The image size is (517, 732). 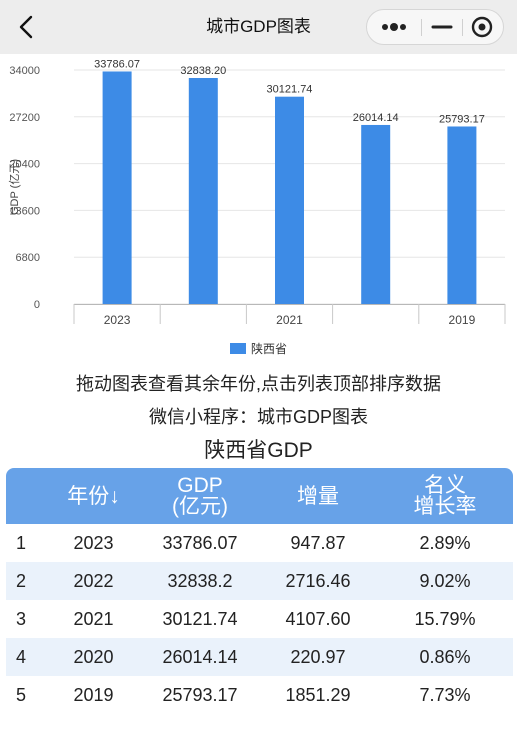 I want to click on cell-rank: 4, so click(x=21, y=656).